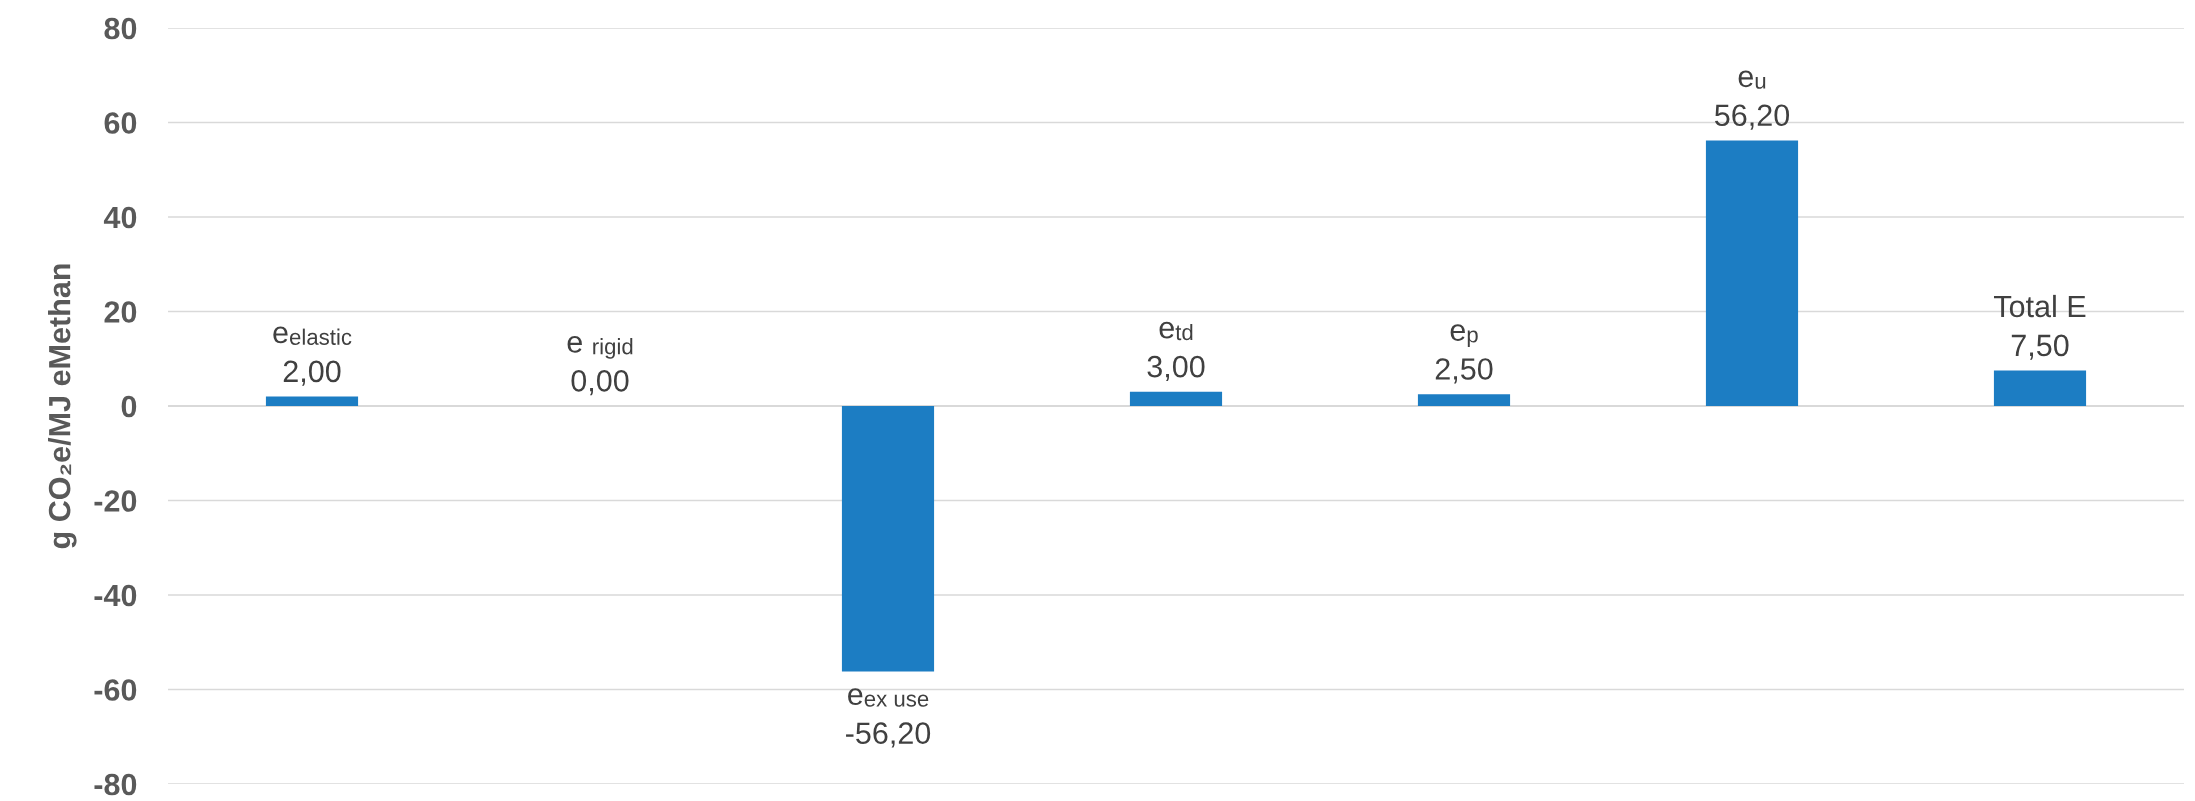 The image size is (2195, 801). I want to click on data-label: 2,00, so click(312, 373).